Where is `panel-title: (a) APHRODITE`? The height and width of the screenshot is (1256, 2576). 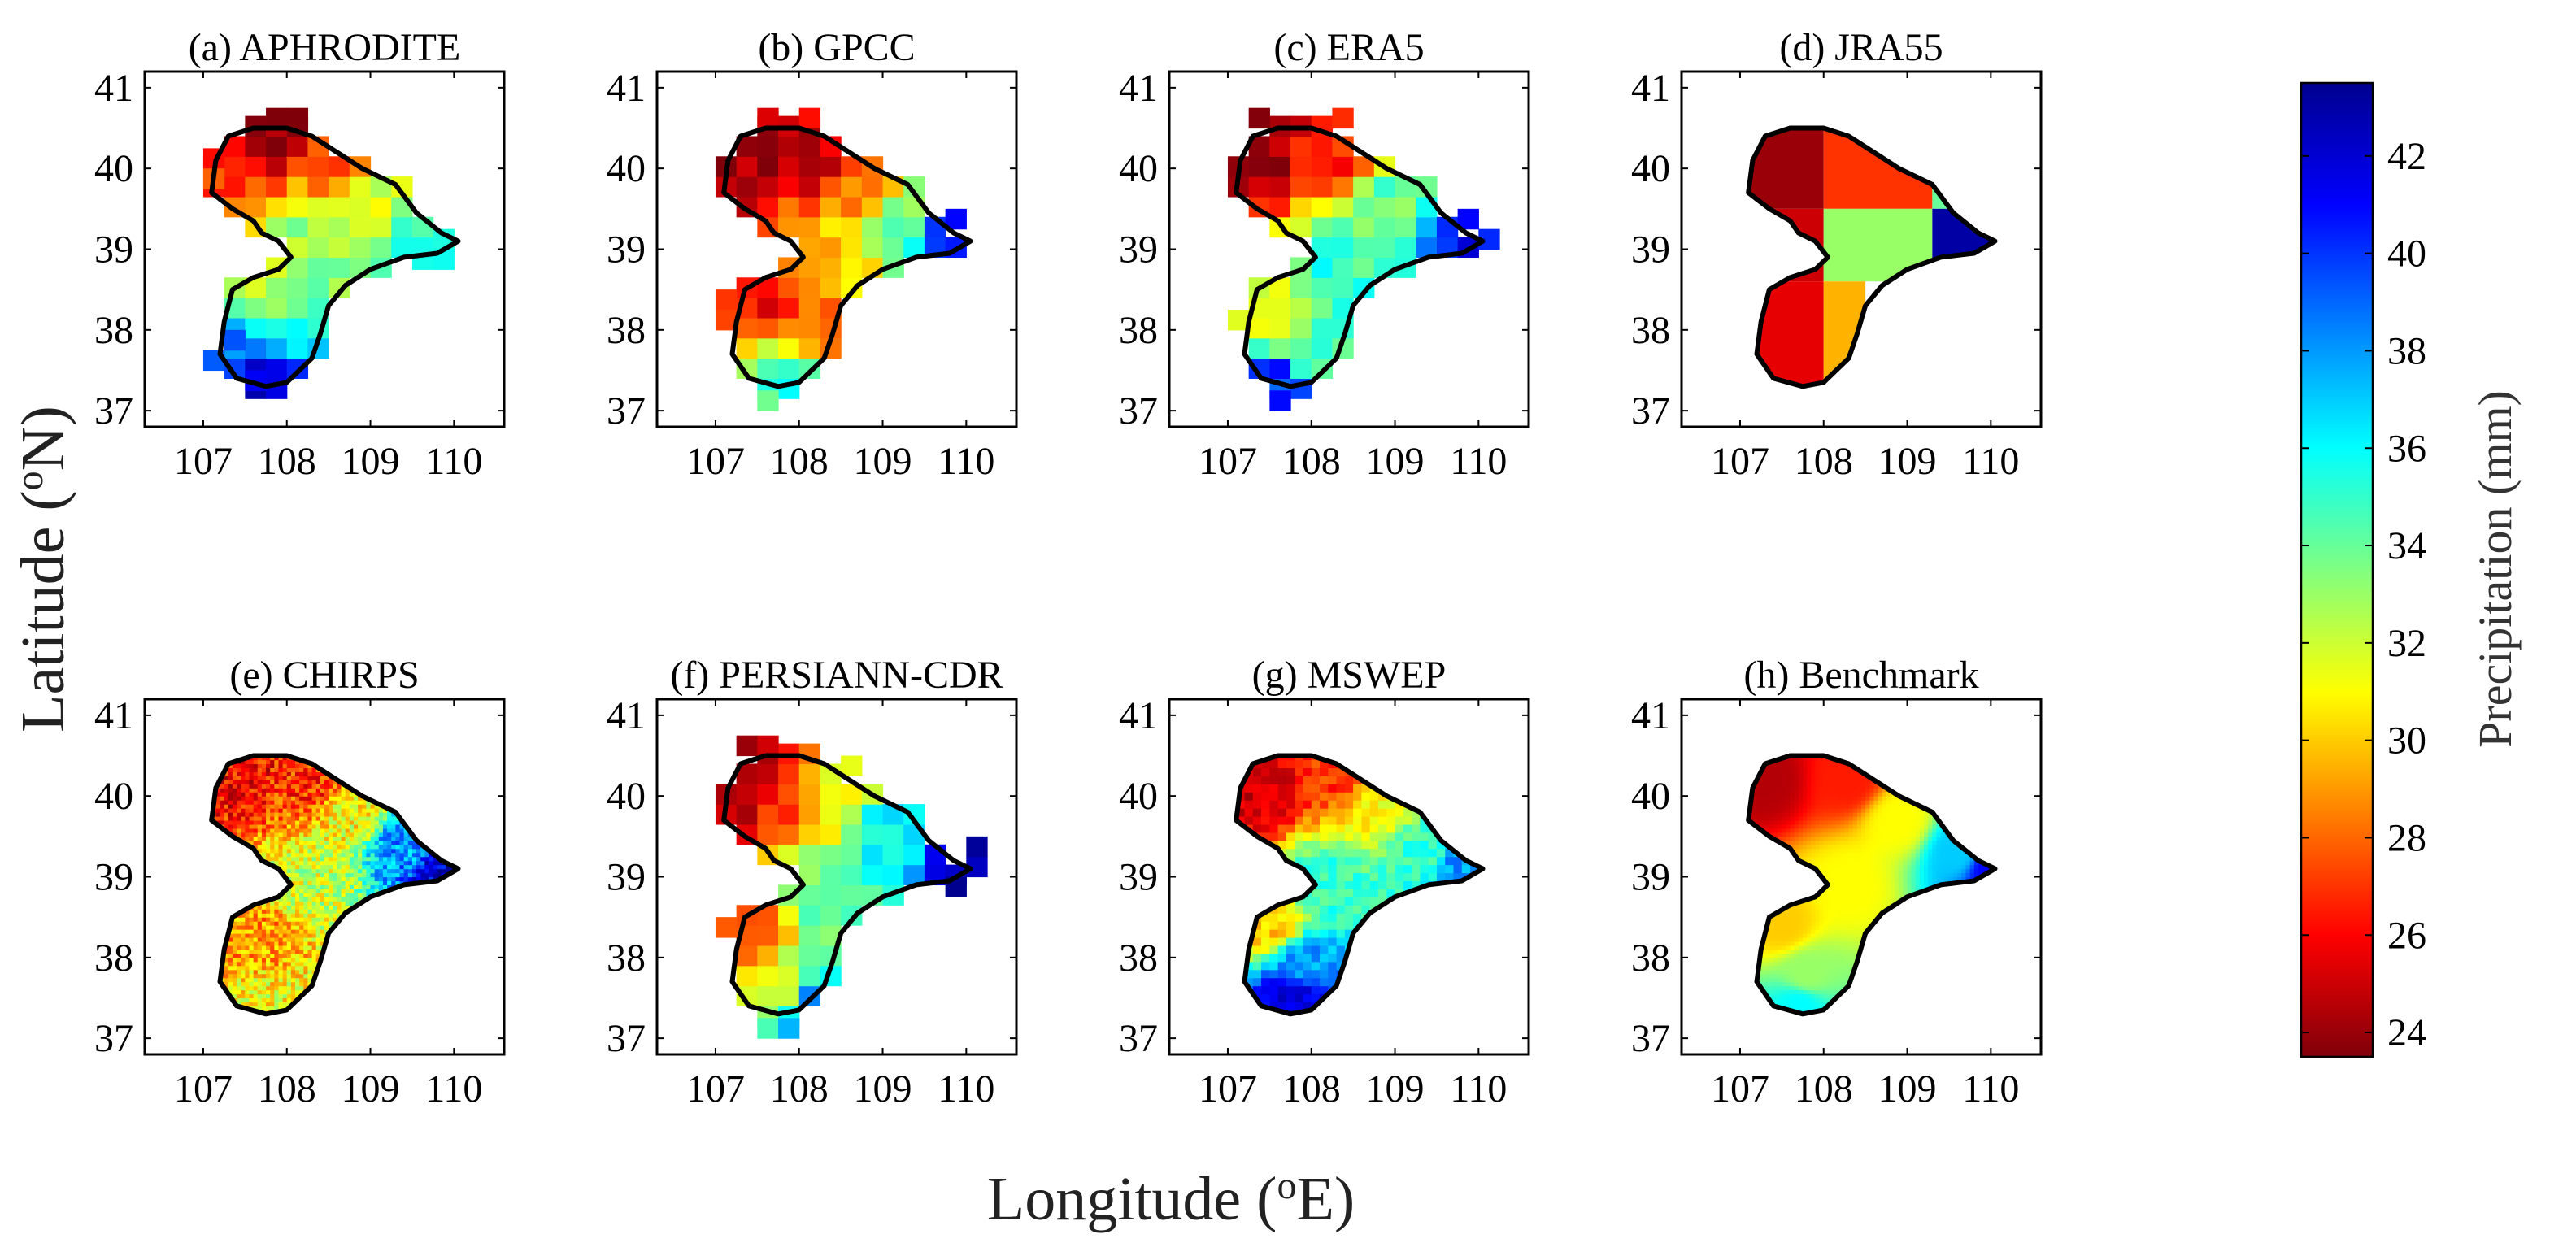 panel-title: (a) APHRODITE is located at coordinates (325, 48).